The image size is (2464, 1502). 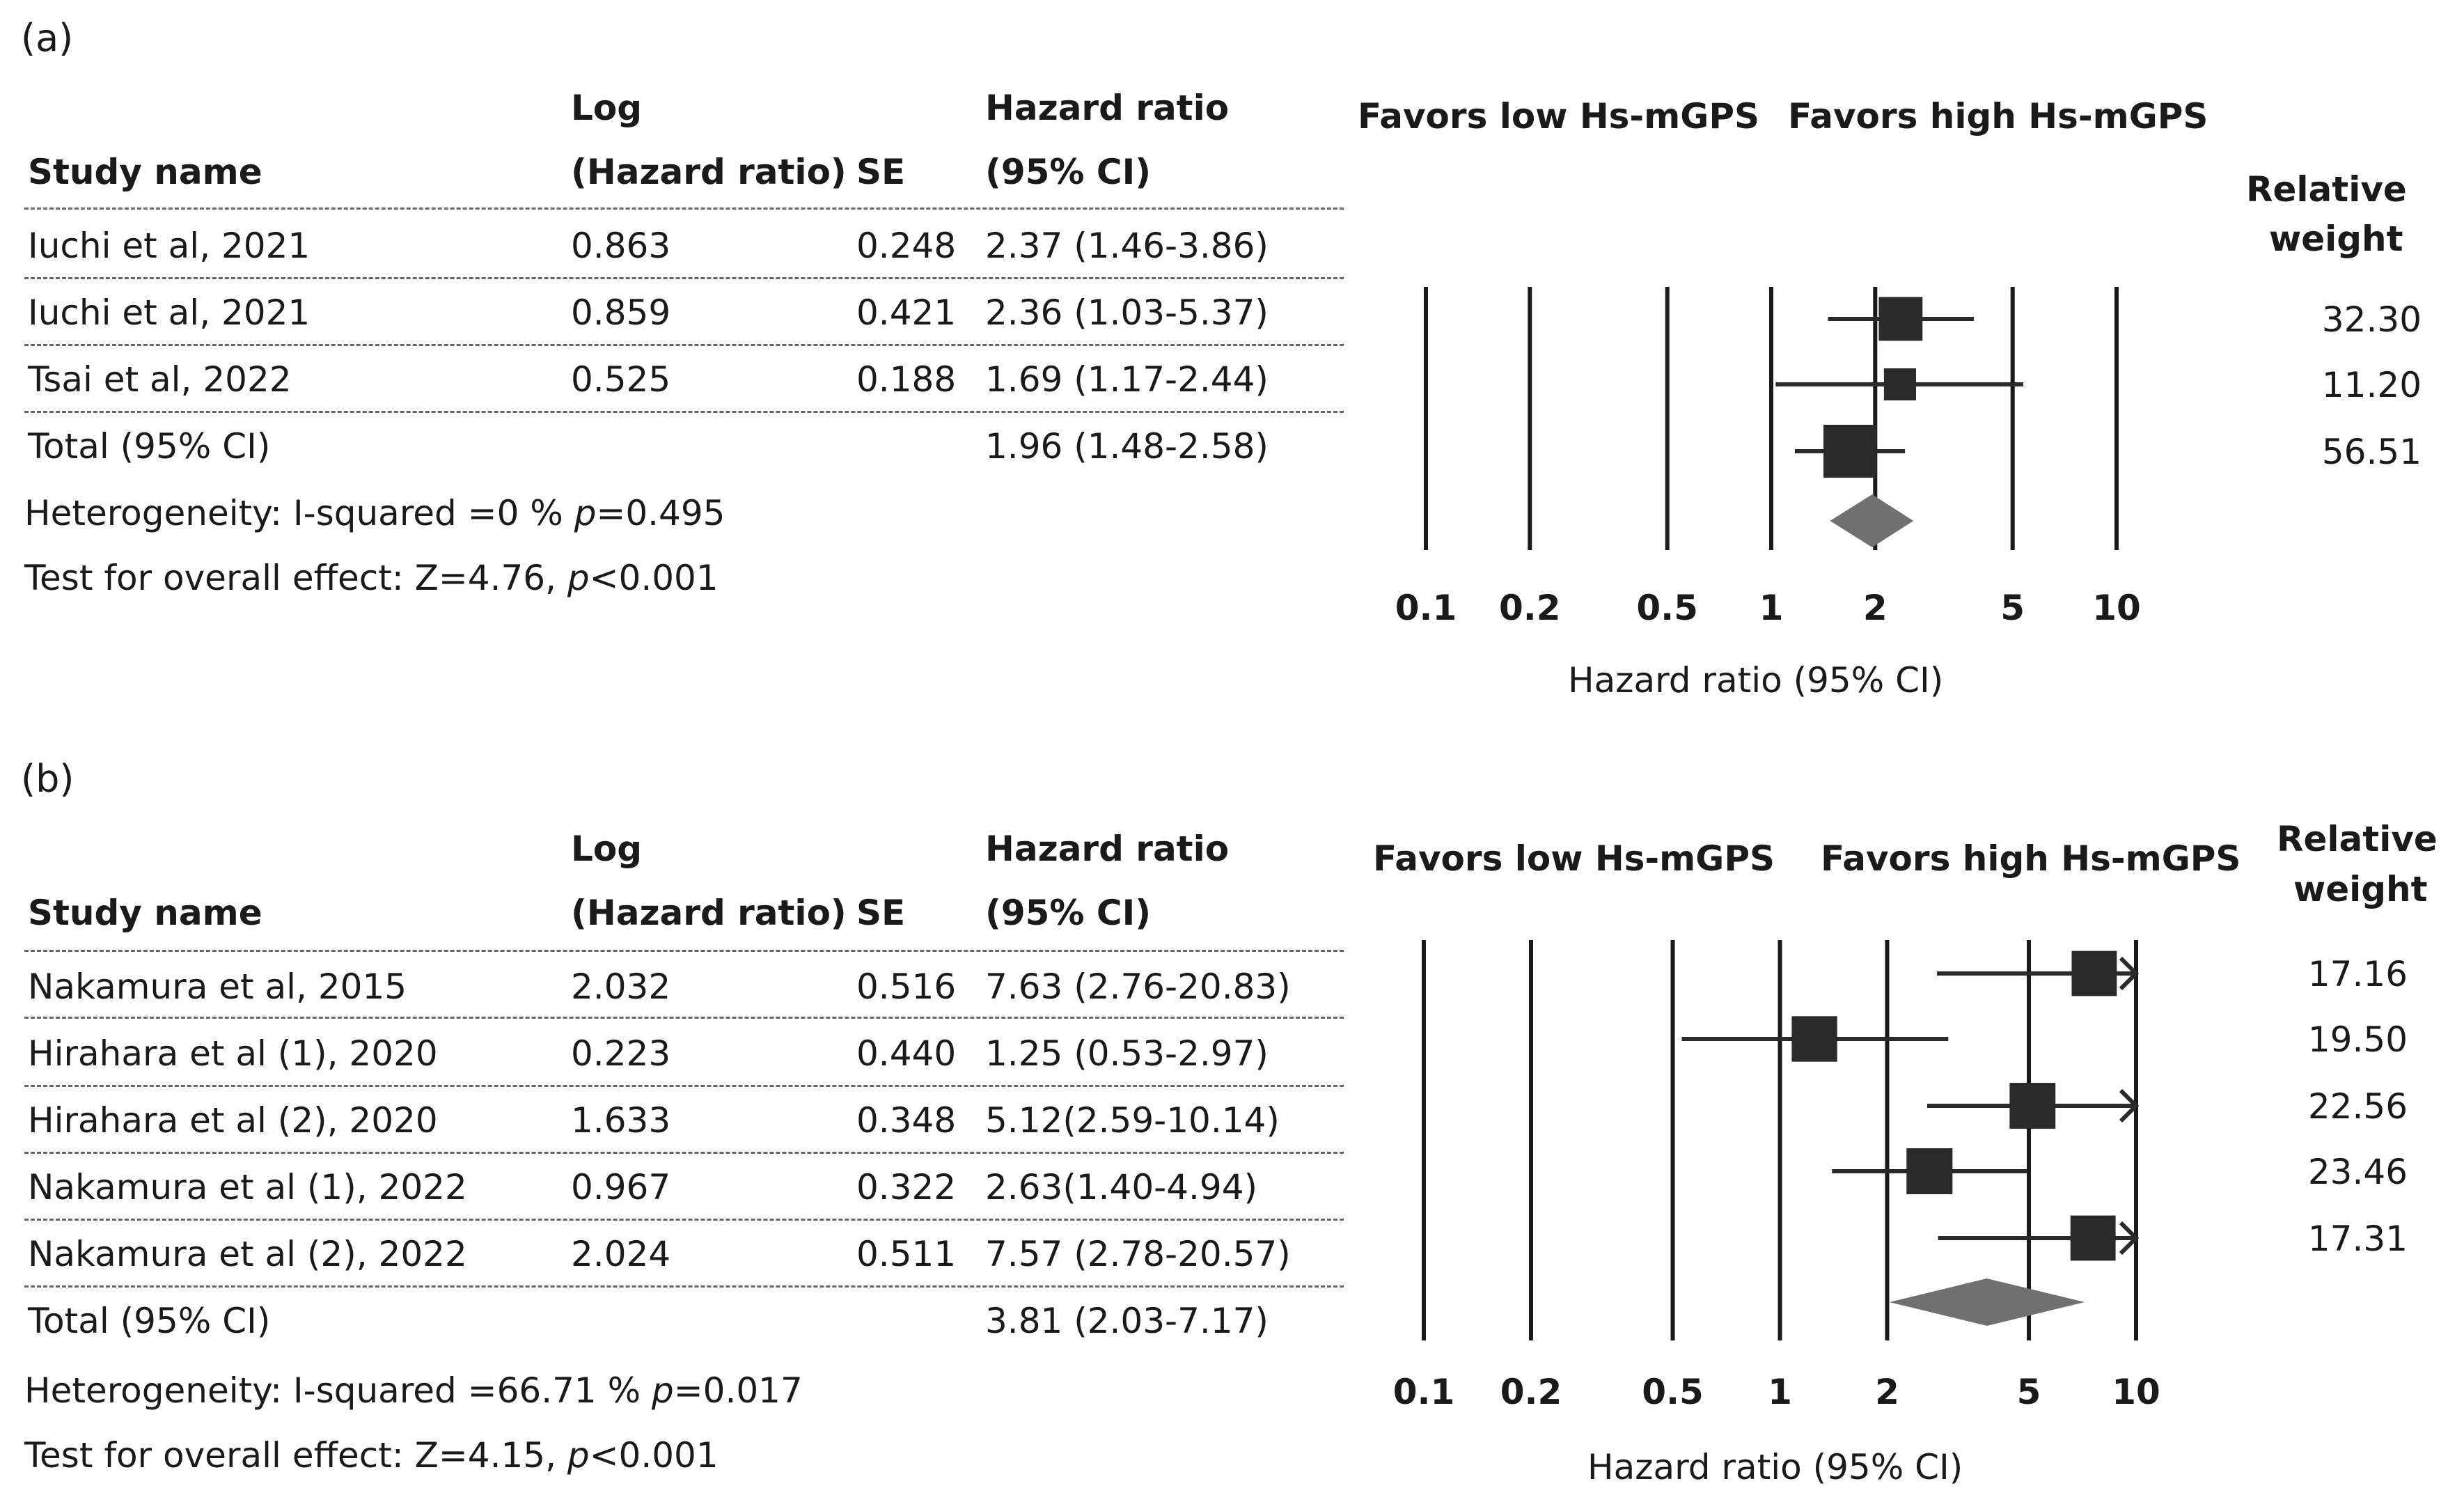 What do you see at coordinates (906, 1120) in the screenshot?
I see `panel-b-row-3-se: 0.348` at bounding box center [906, 1120].